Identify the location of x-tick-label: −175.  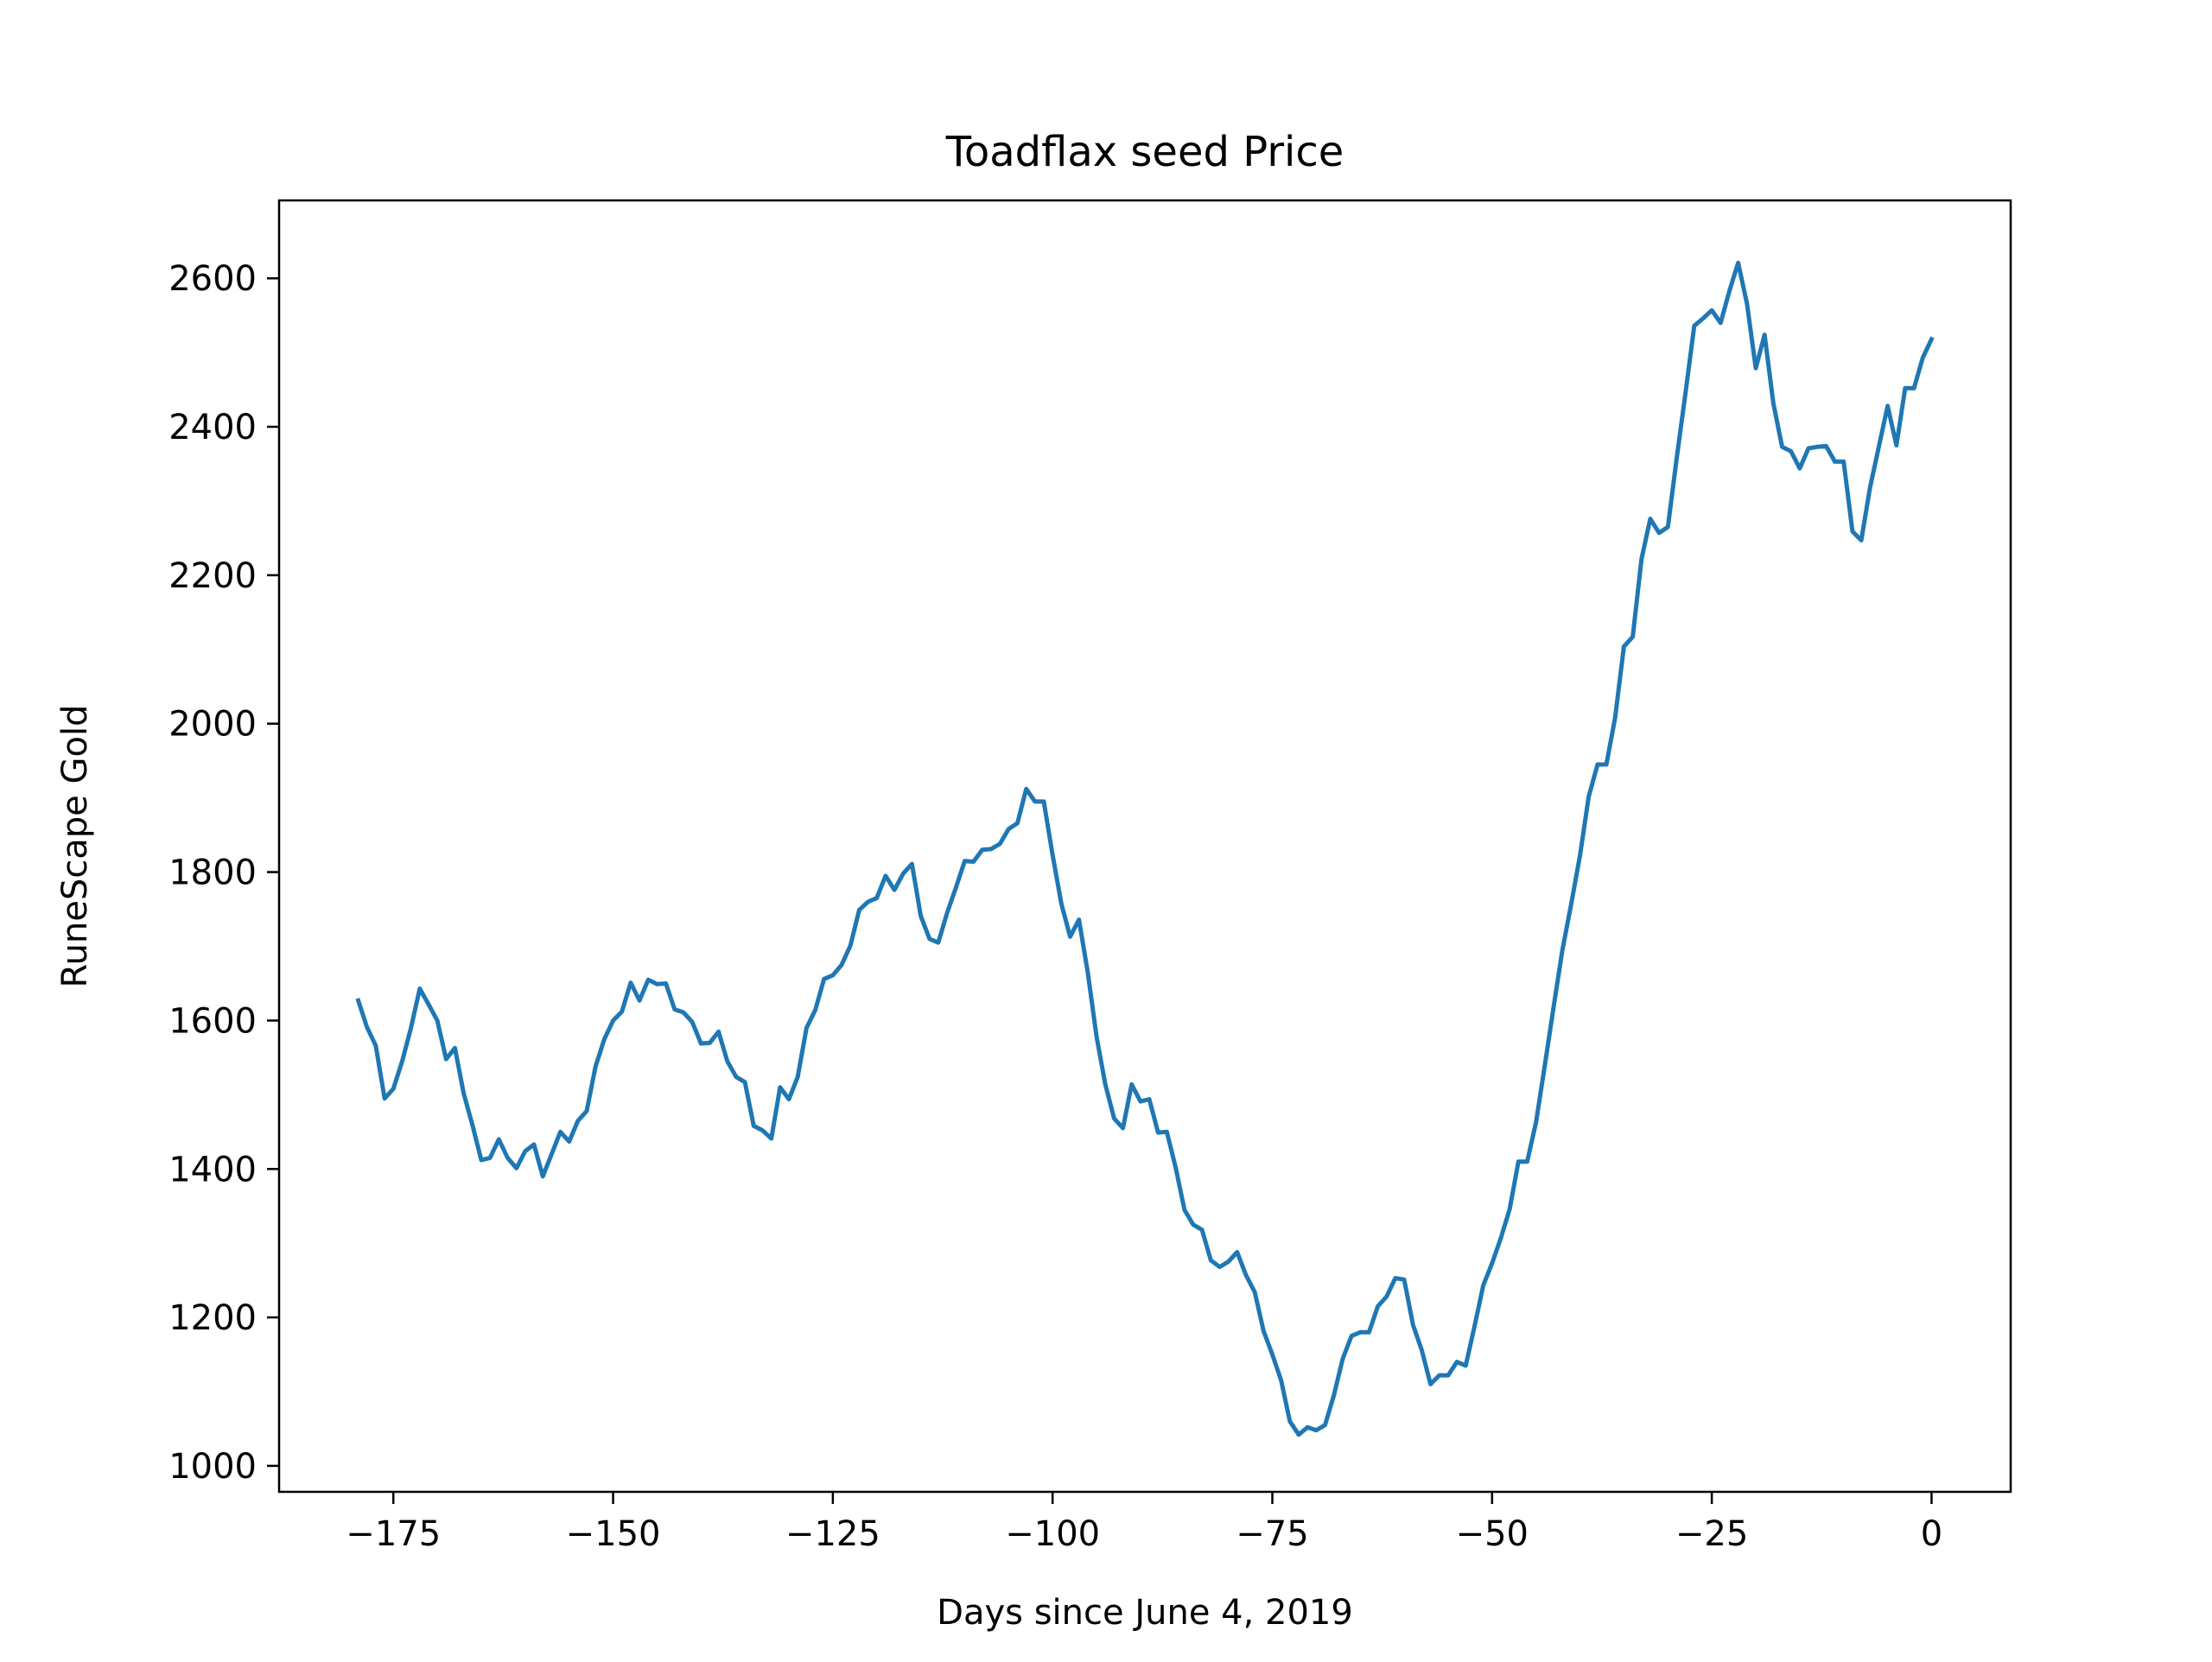
(393, 1534).